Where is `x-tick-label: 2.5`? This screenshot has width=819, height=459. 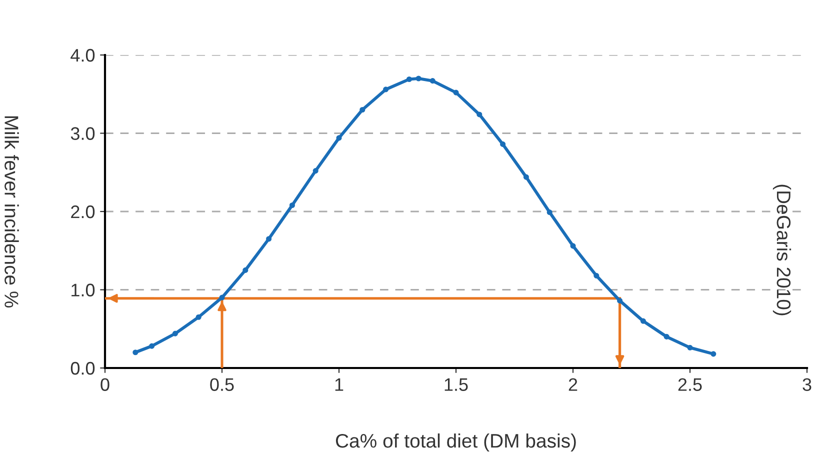
x-tick-label: 2.5 is located at coordinates (690, 384).